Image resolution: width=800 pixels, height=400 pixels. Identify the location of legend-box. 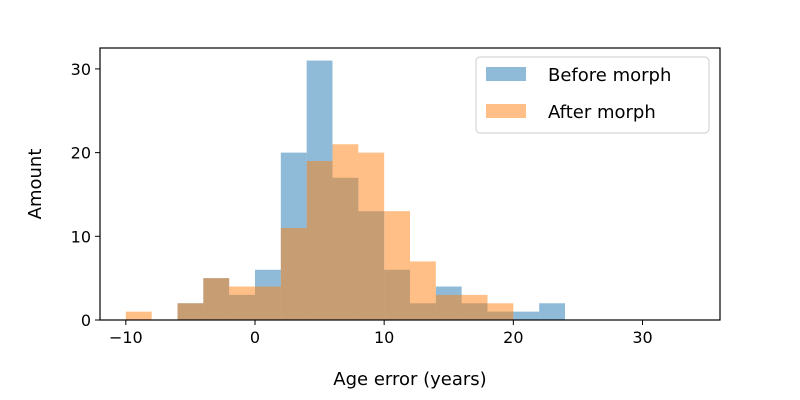
(592, 95).